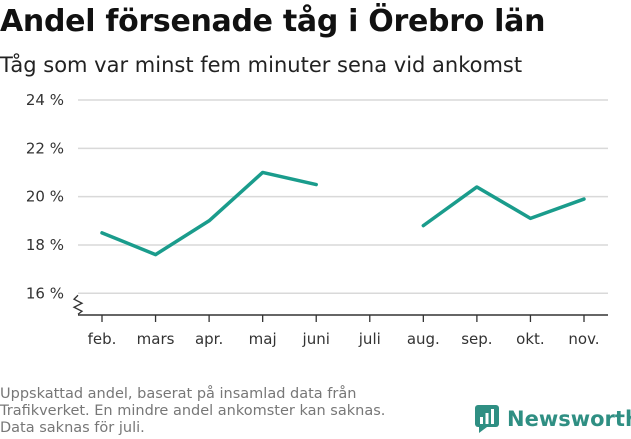 The width and height of the screenshot is (631, 439). Describe the element at coordinates (273, 21) in the screenshot. I see `chart-title: Andel försenade tåg i Örebro län` at that location.